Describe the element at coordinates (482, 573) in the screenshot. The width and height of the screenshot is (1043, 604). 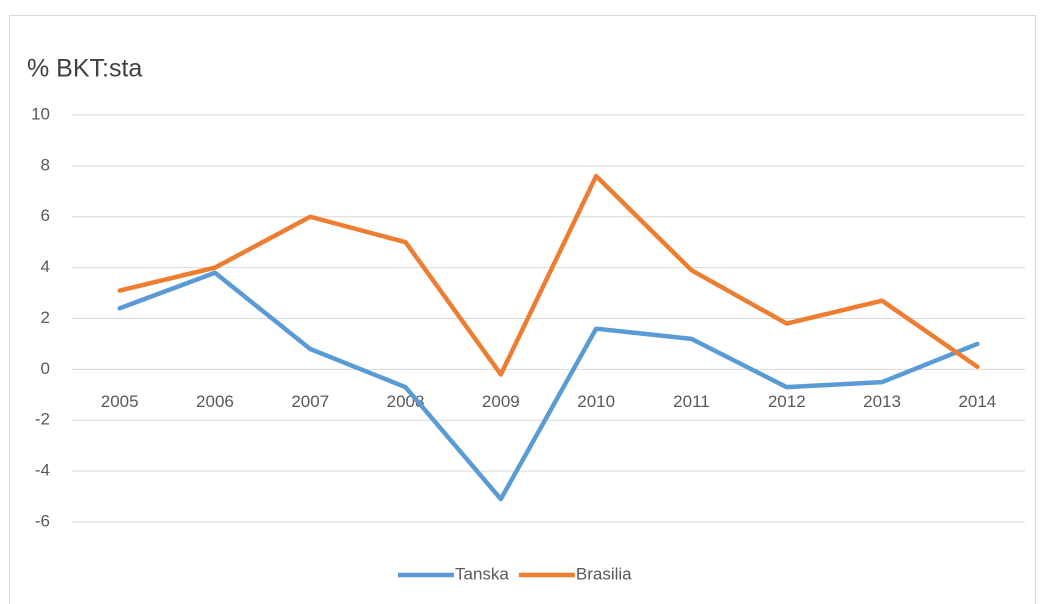
I see `legend-label: Tanska` at that location.